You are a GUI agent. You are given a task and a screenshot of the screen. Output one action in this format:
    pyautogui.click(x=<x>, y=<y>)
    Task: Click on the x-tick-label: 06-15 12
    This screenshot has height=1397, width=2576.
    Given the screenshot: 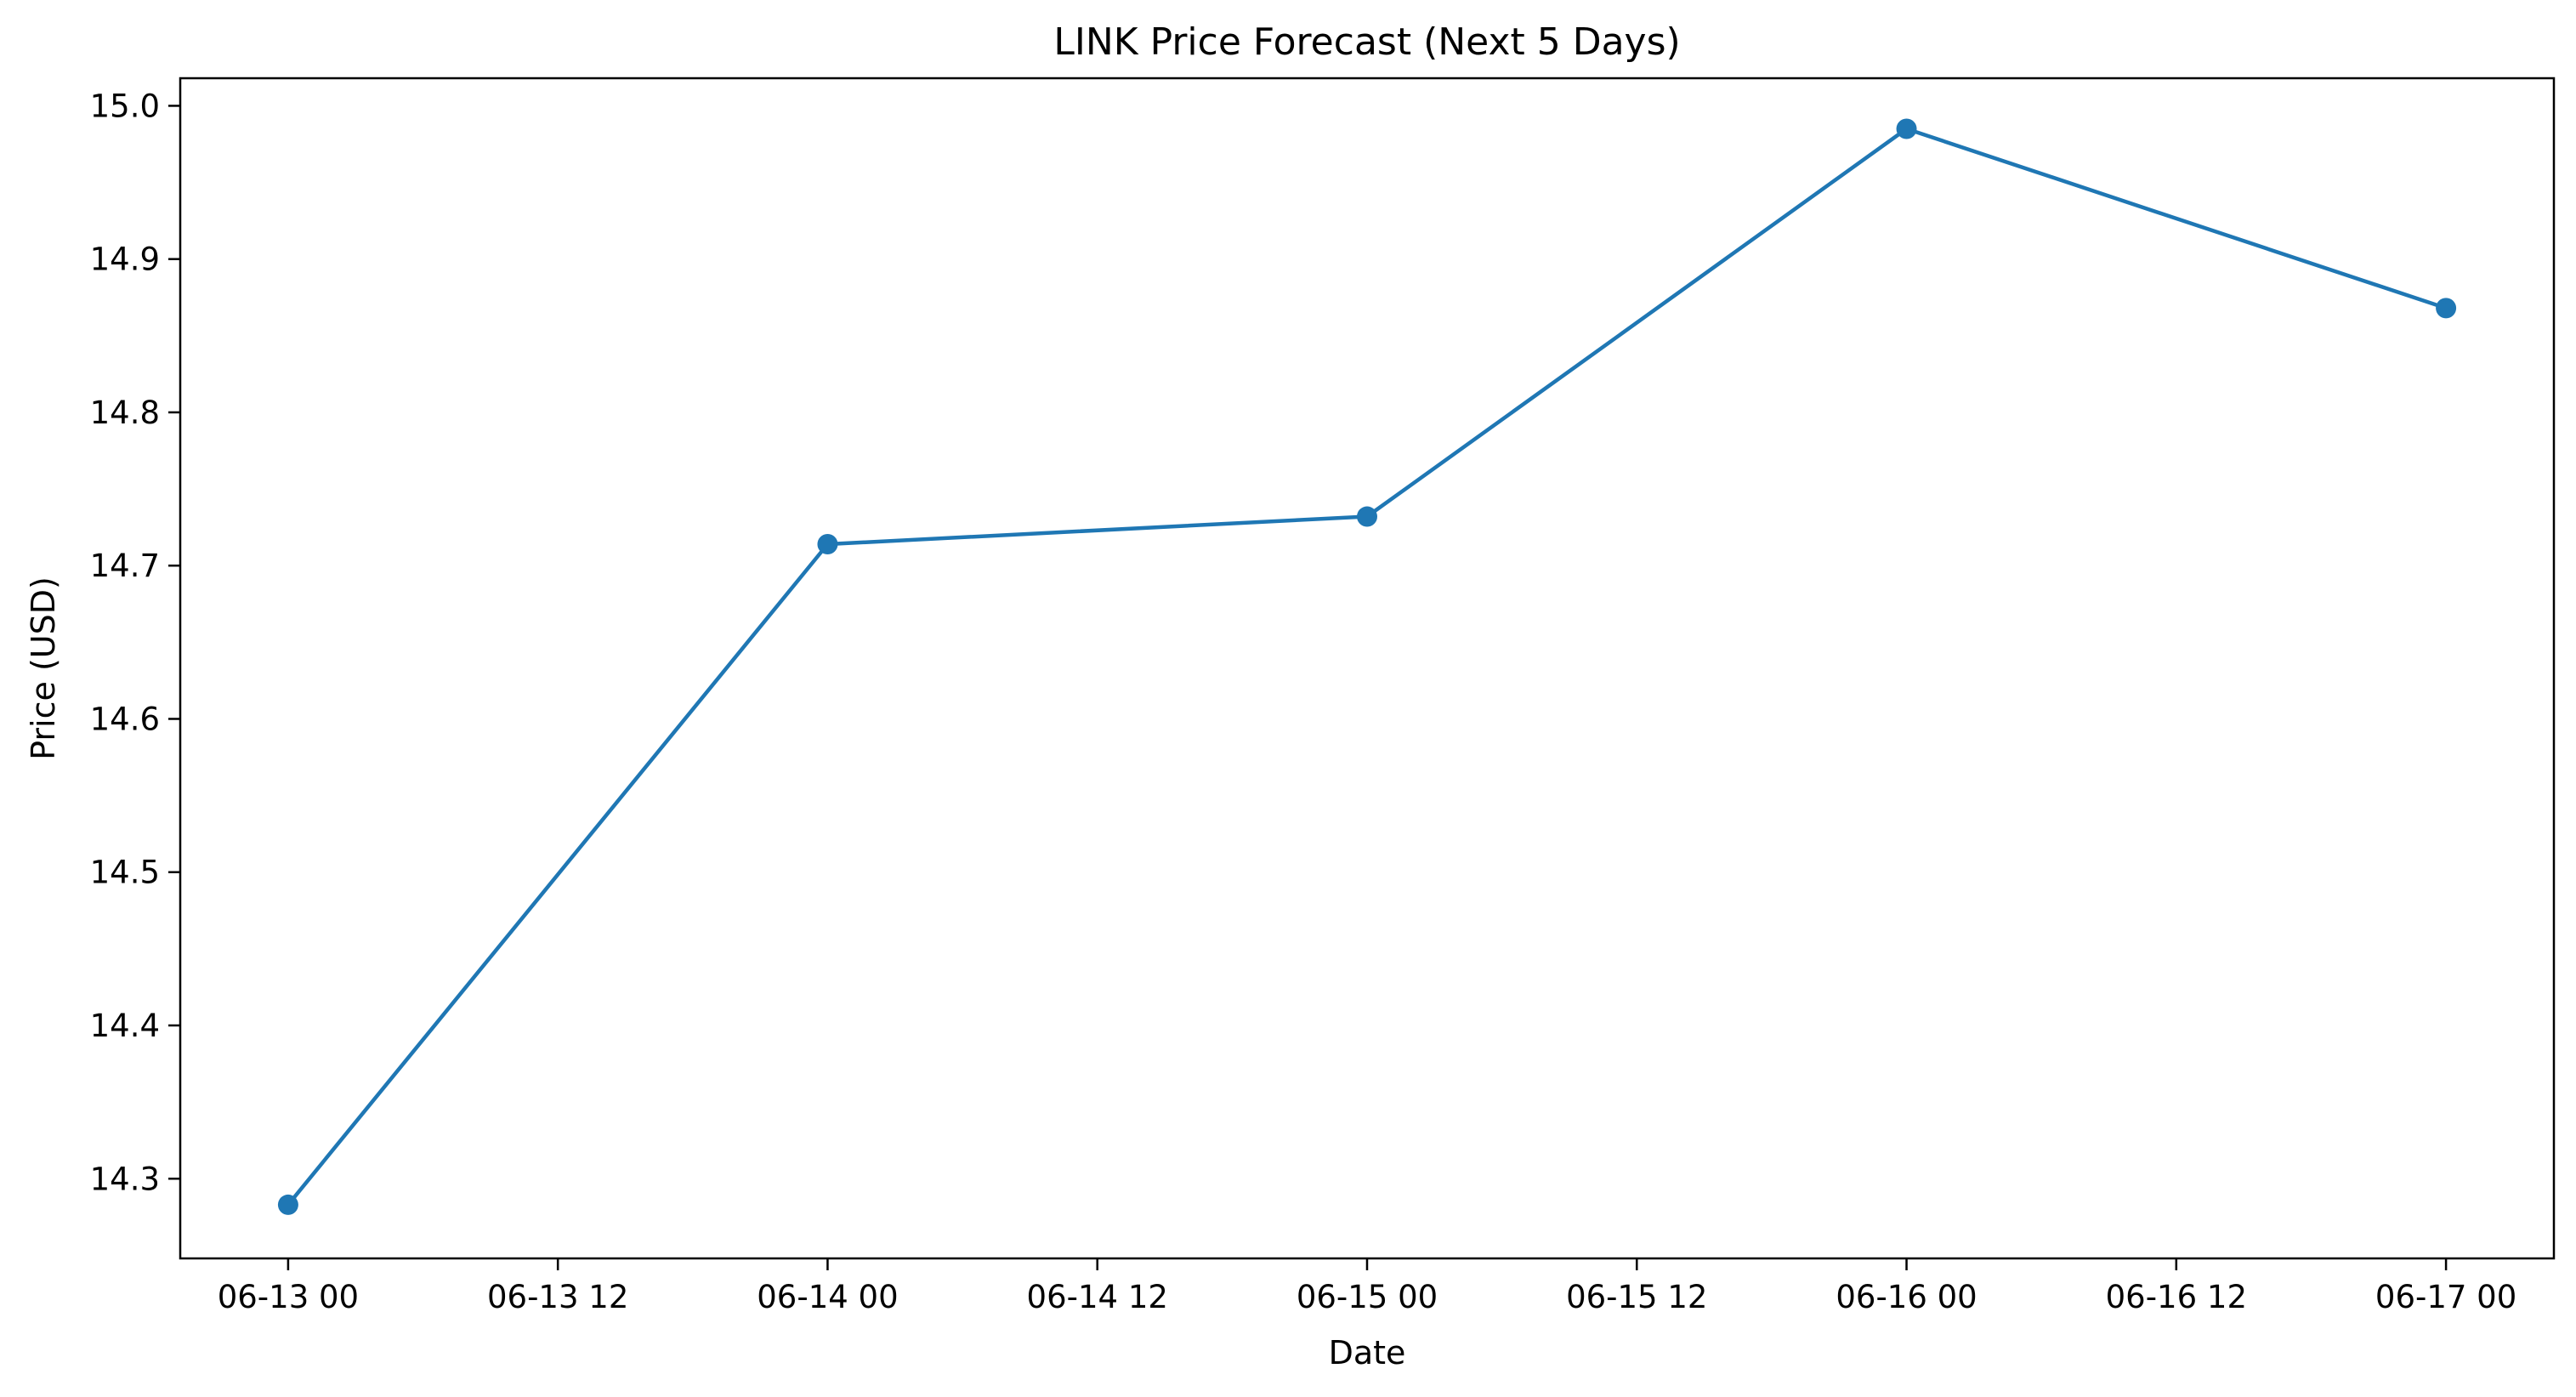 What is the action you would take?
    pyautogui.click(x=1637, y=1297)
    